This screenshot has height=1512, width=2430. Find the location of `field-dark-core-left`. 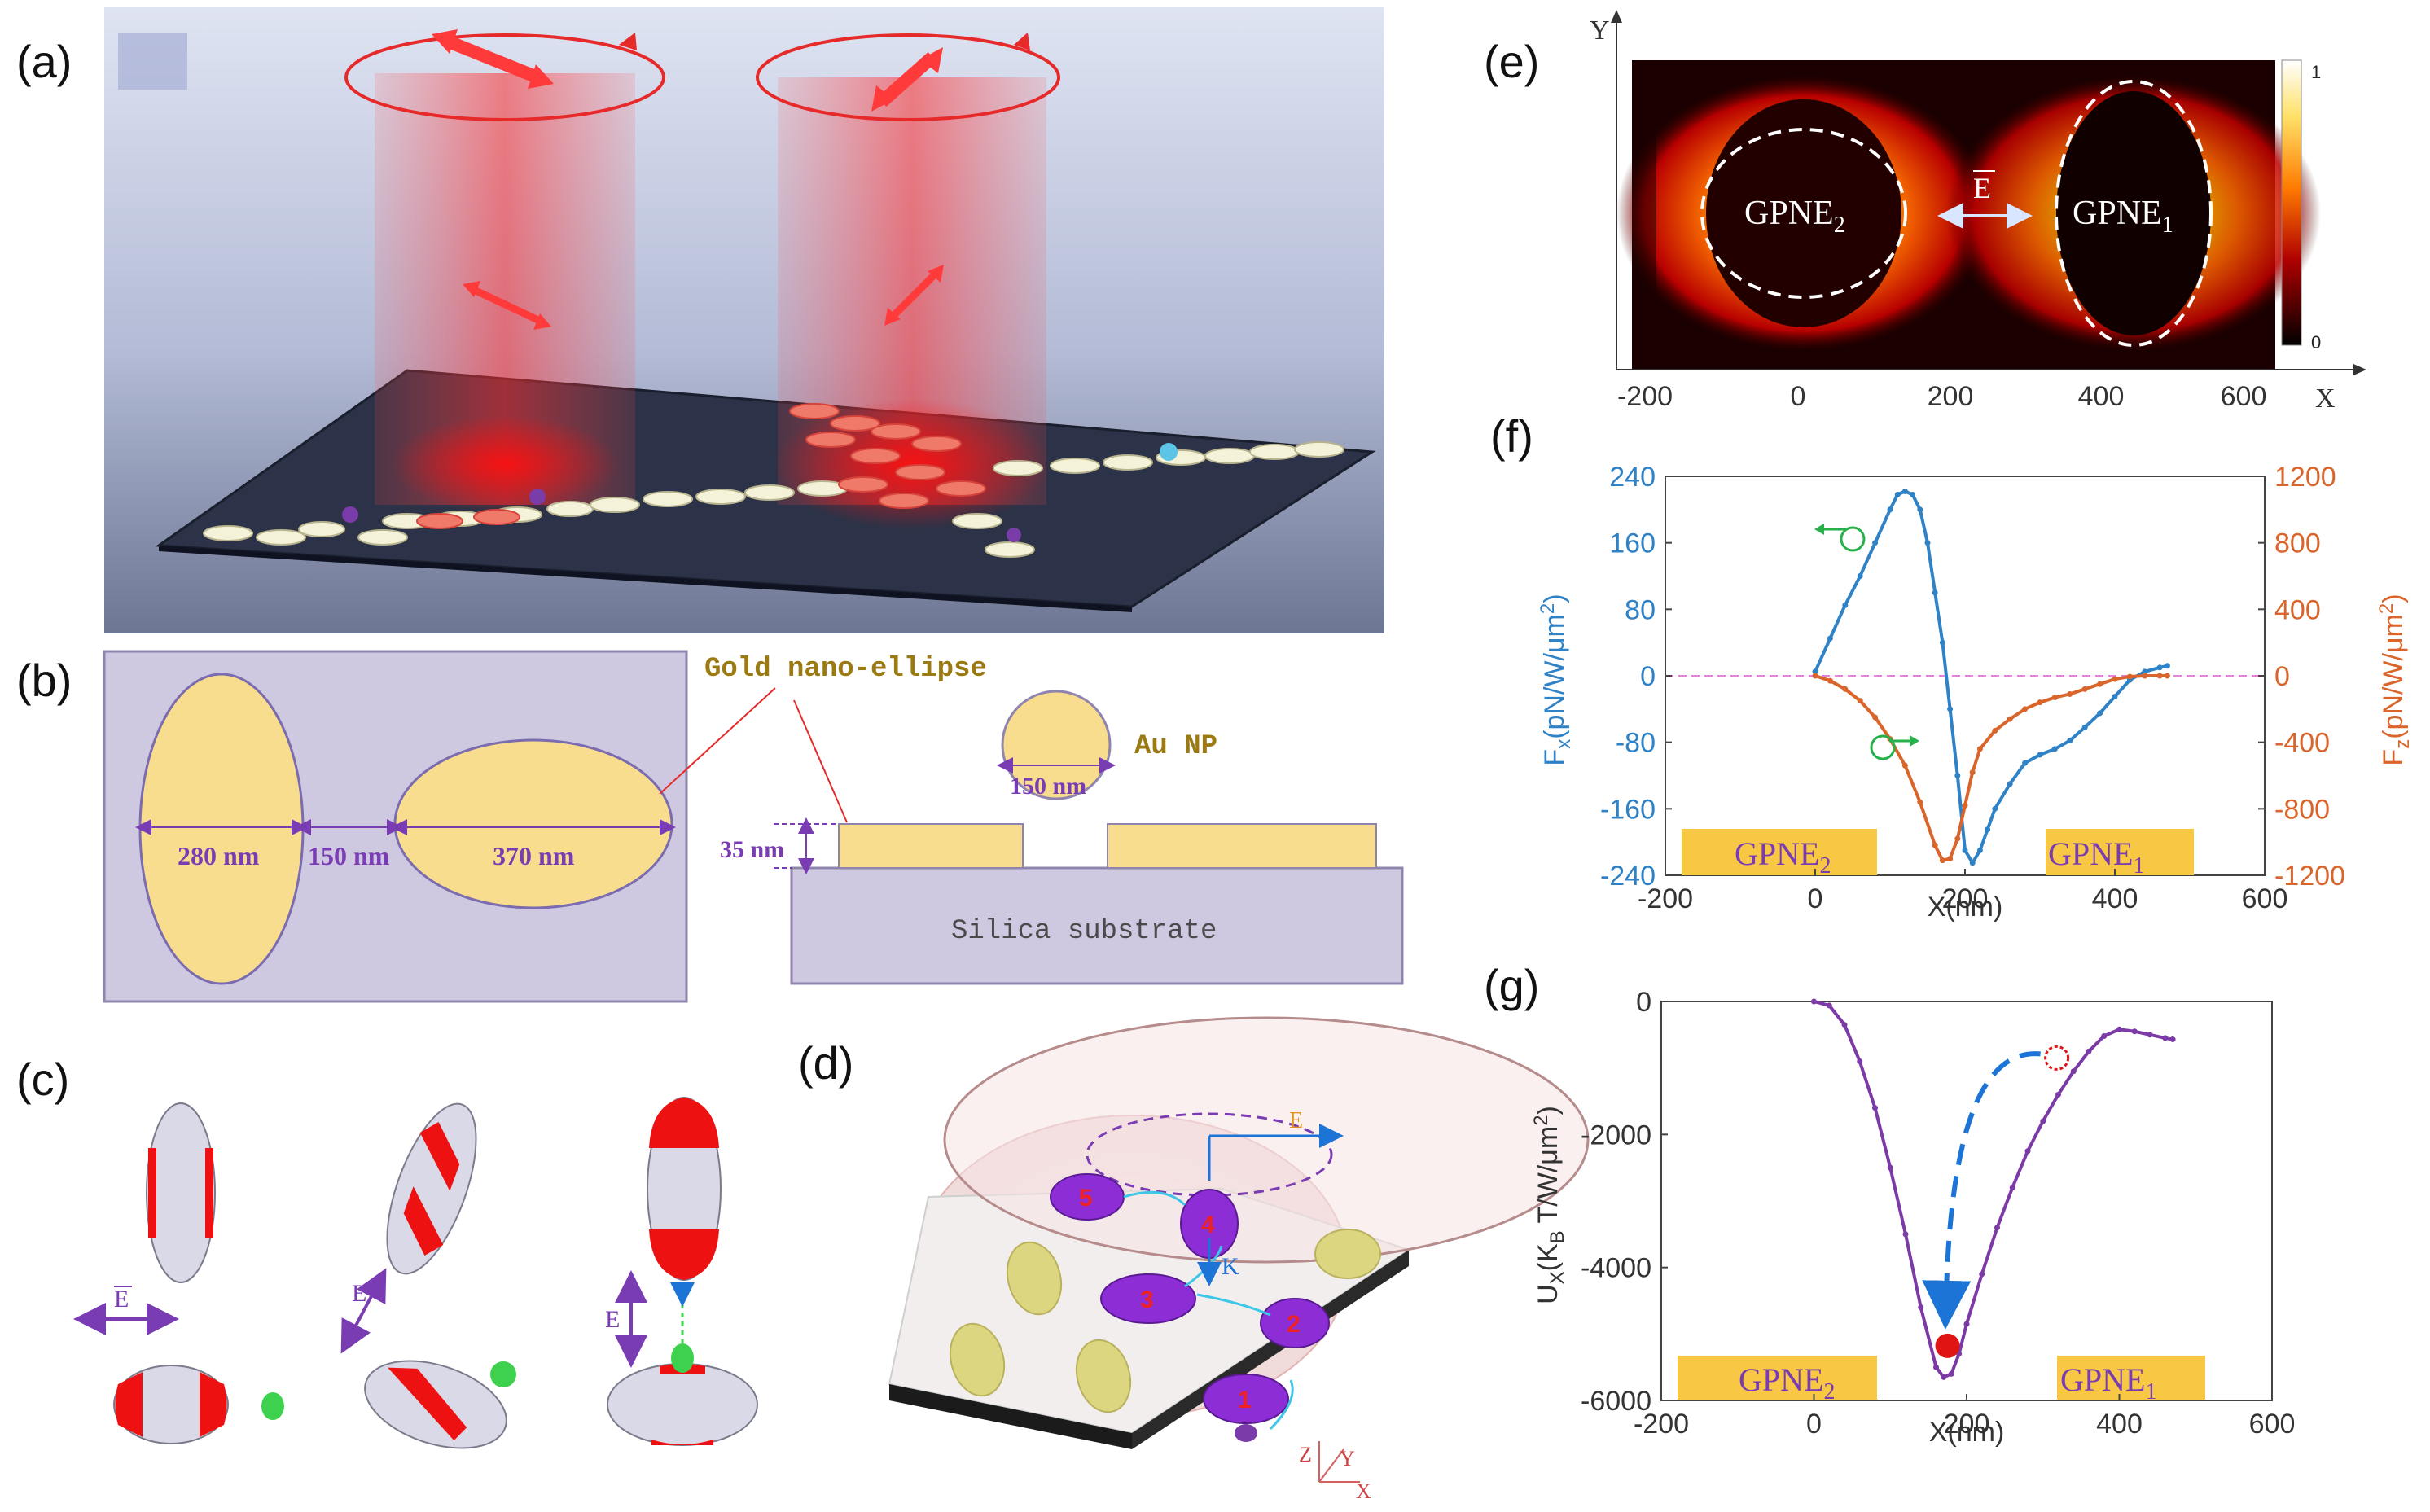

field-dark-core-left is located at coordinates (1804, 213).